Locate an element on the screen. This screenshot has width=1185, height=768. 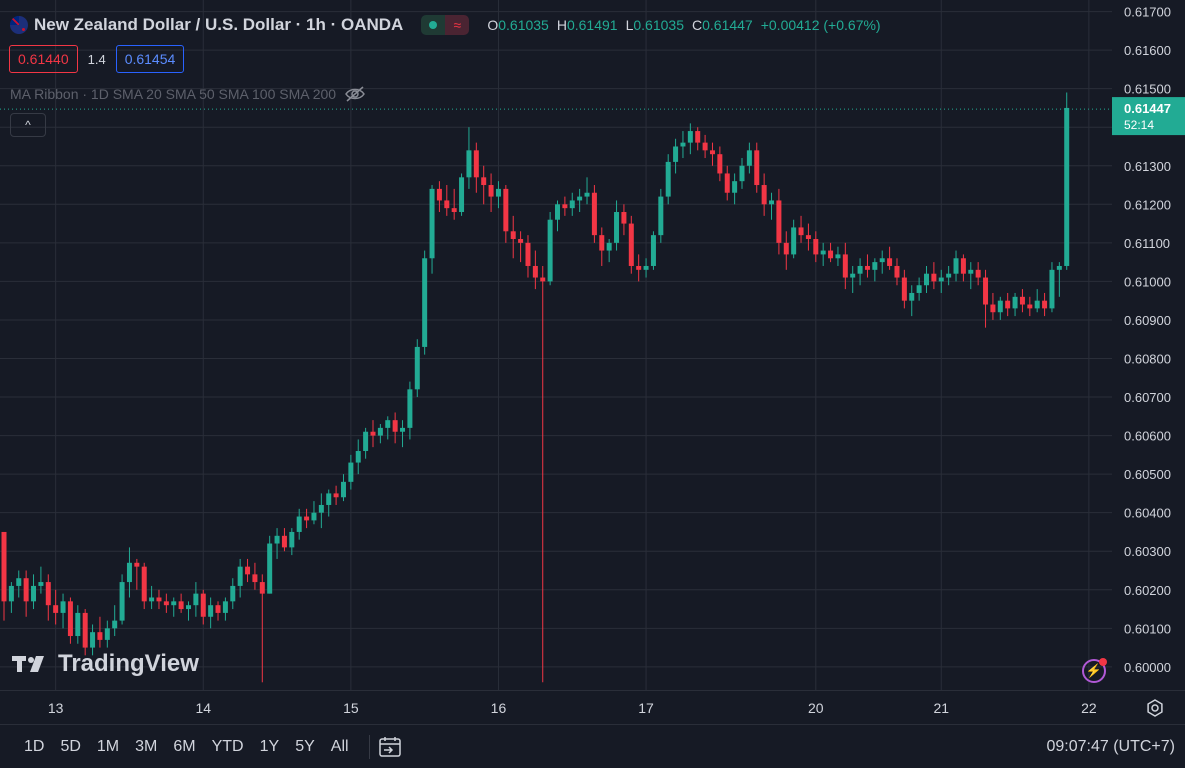
market-status-pill: ≈ is located at coordinates (445, 25).